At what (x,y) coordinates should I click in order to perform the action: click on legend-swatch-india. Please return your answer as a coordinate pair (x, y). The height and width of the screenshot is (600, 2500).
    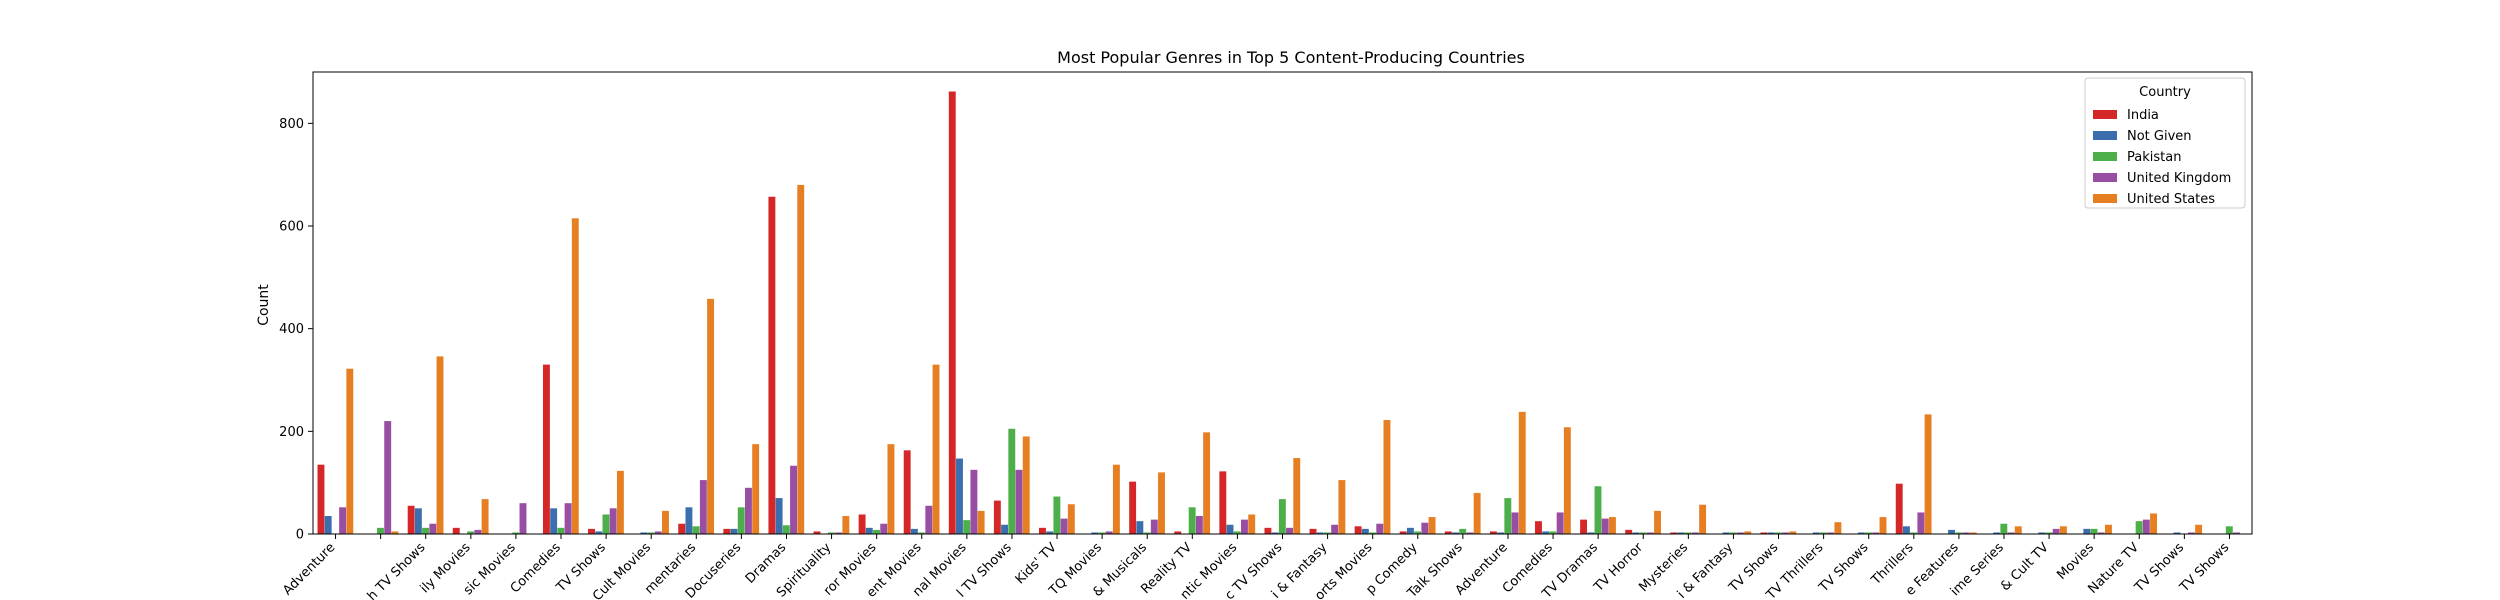
    Looking at the image, I should click on (2105, 114).